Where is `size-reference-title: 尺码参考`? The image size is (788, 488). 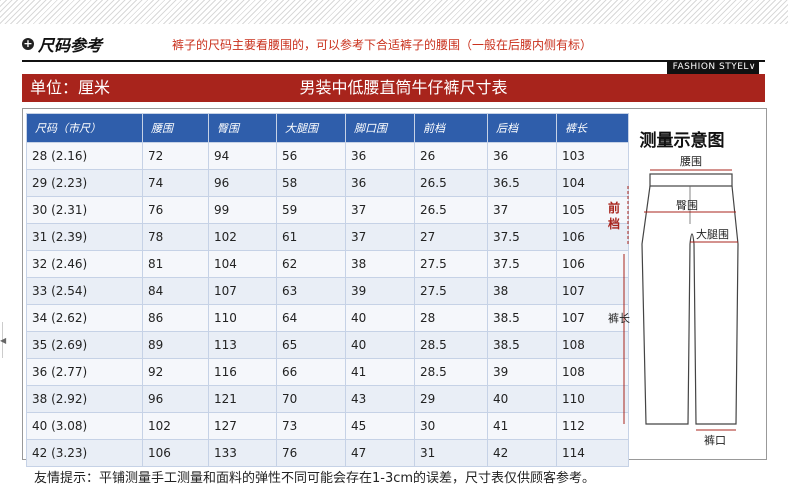
size-reference-title: 尺码参考 is located at coordinates (70, 45).